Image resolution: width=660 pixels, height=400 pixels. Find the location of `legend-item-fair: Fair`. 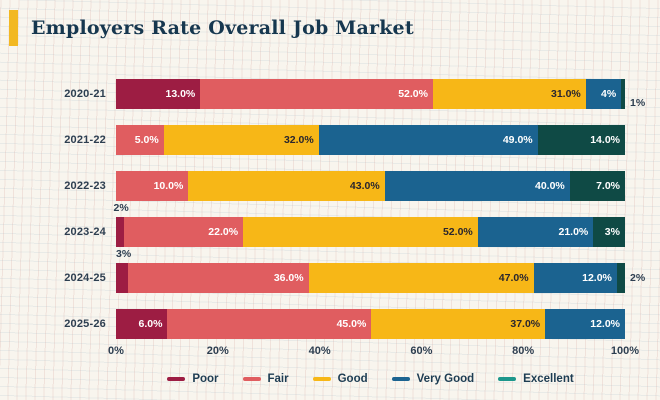

legend-item-fair: Fair is located at coordinates (265, 379).